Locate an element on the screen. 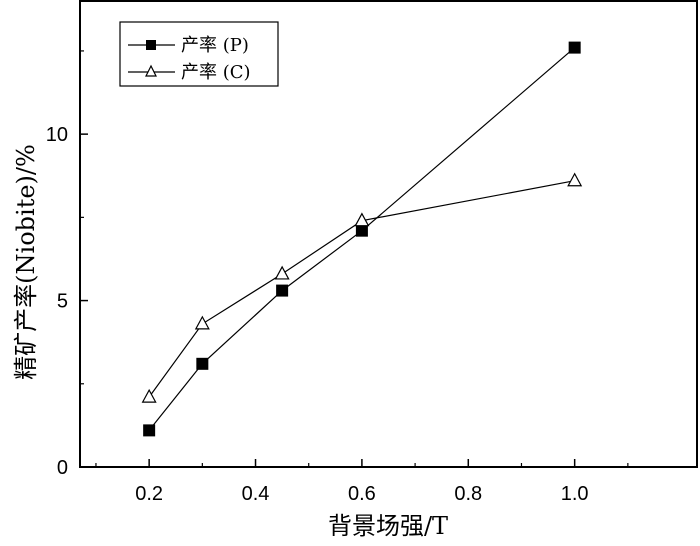 The image size is (700, 546). x-axis-ticks: 0.2 0.4 0.6 0.8 1.0 is located at coordinates (362, 482).